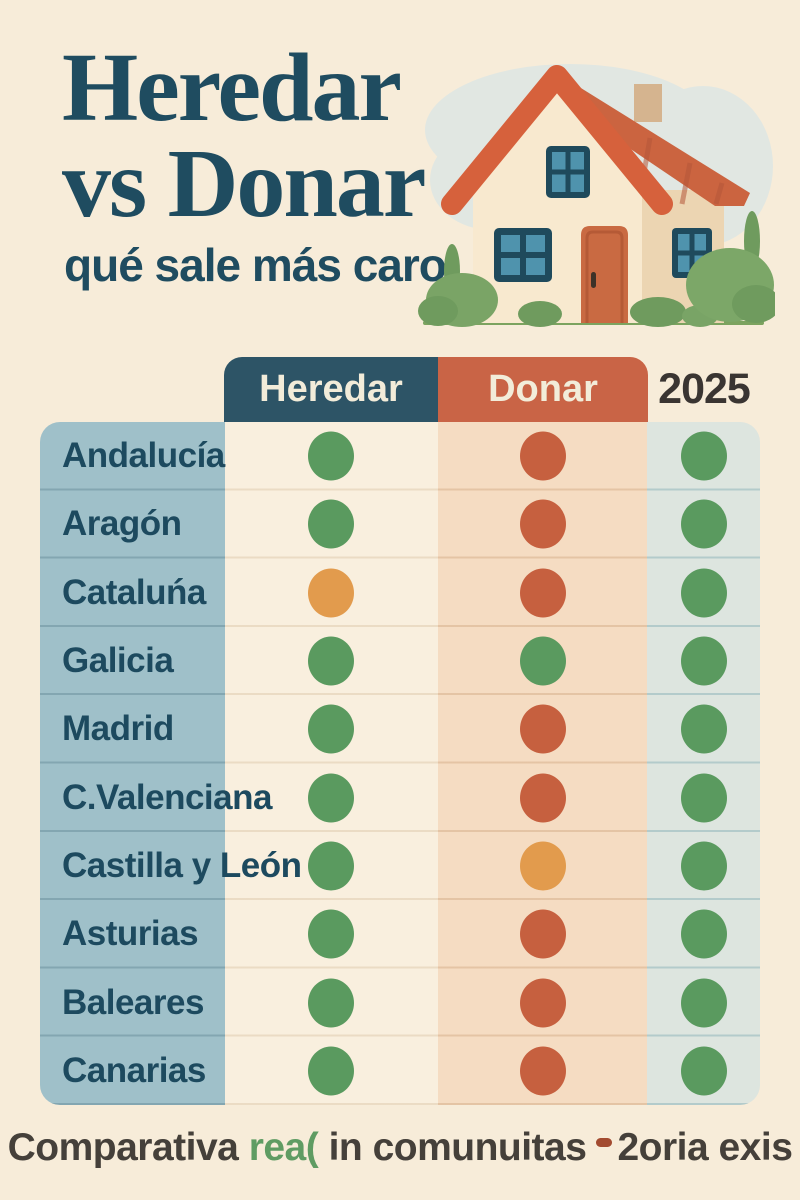 This screenshot has height=1200, width=800. What do you see at coordinates (652, 143) in the screenshot?
I see `main-roof` at bounding box center [652, 143].